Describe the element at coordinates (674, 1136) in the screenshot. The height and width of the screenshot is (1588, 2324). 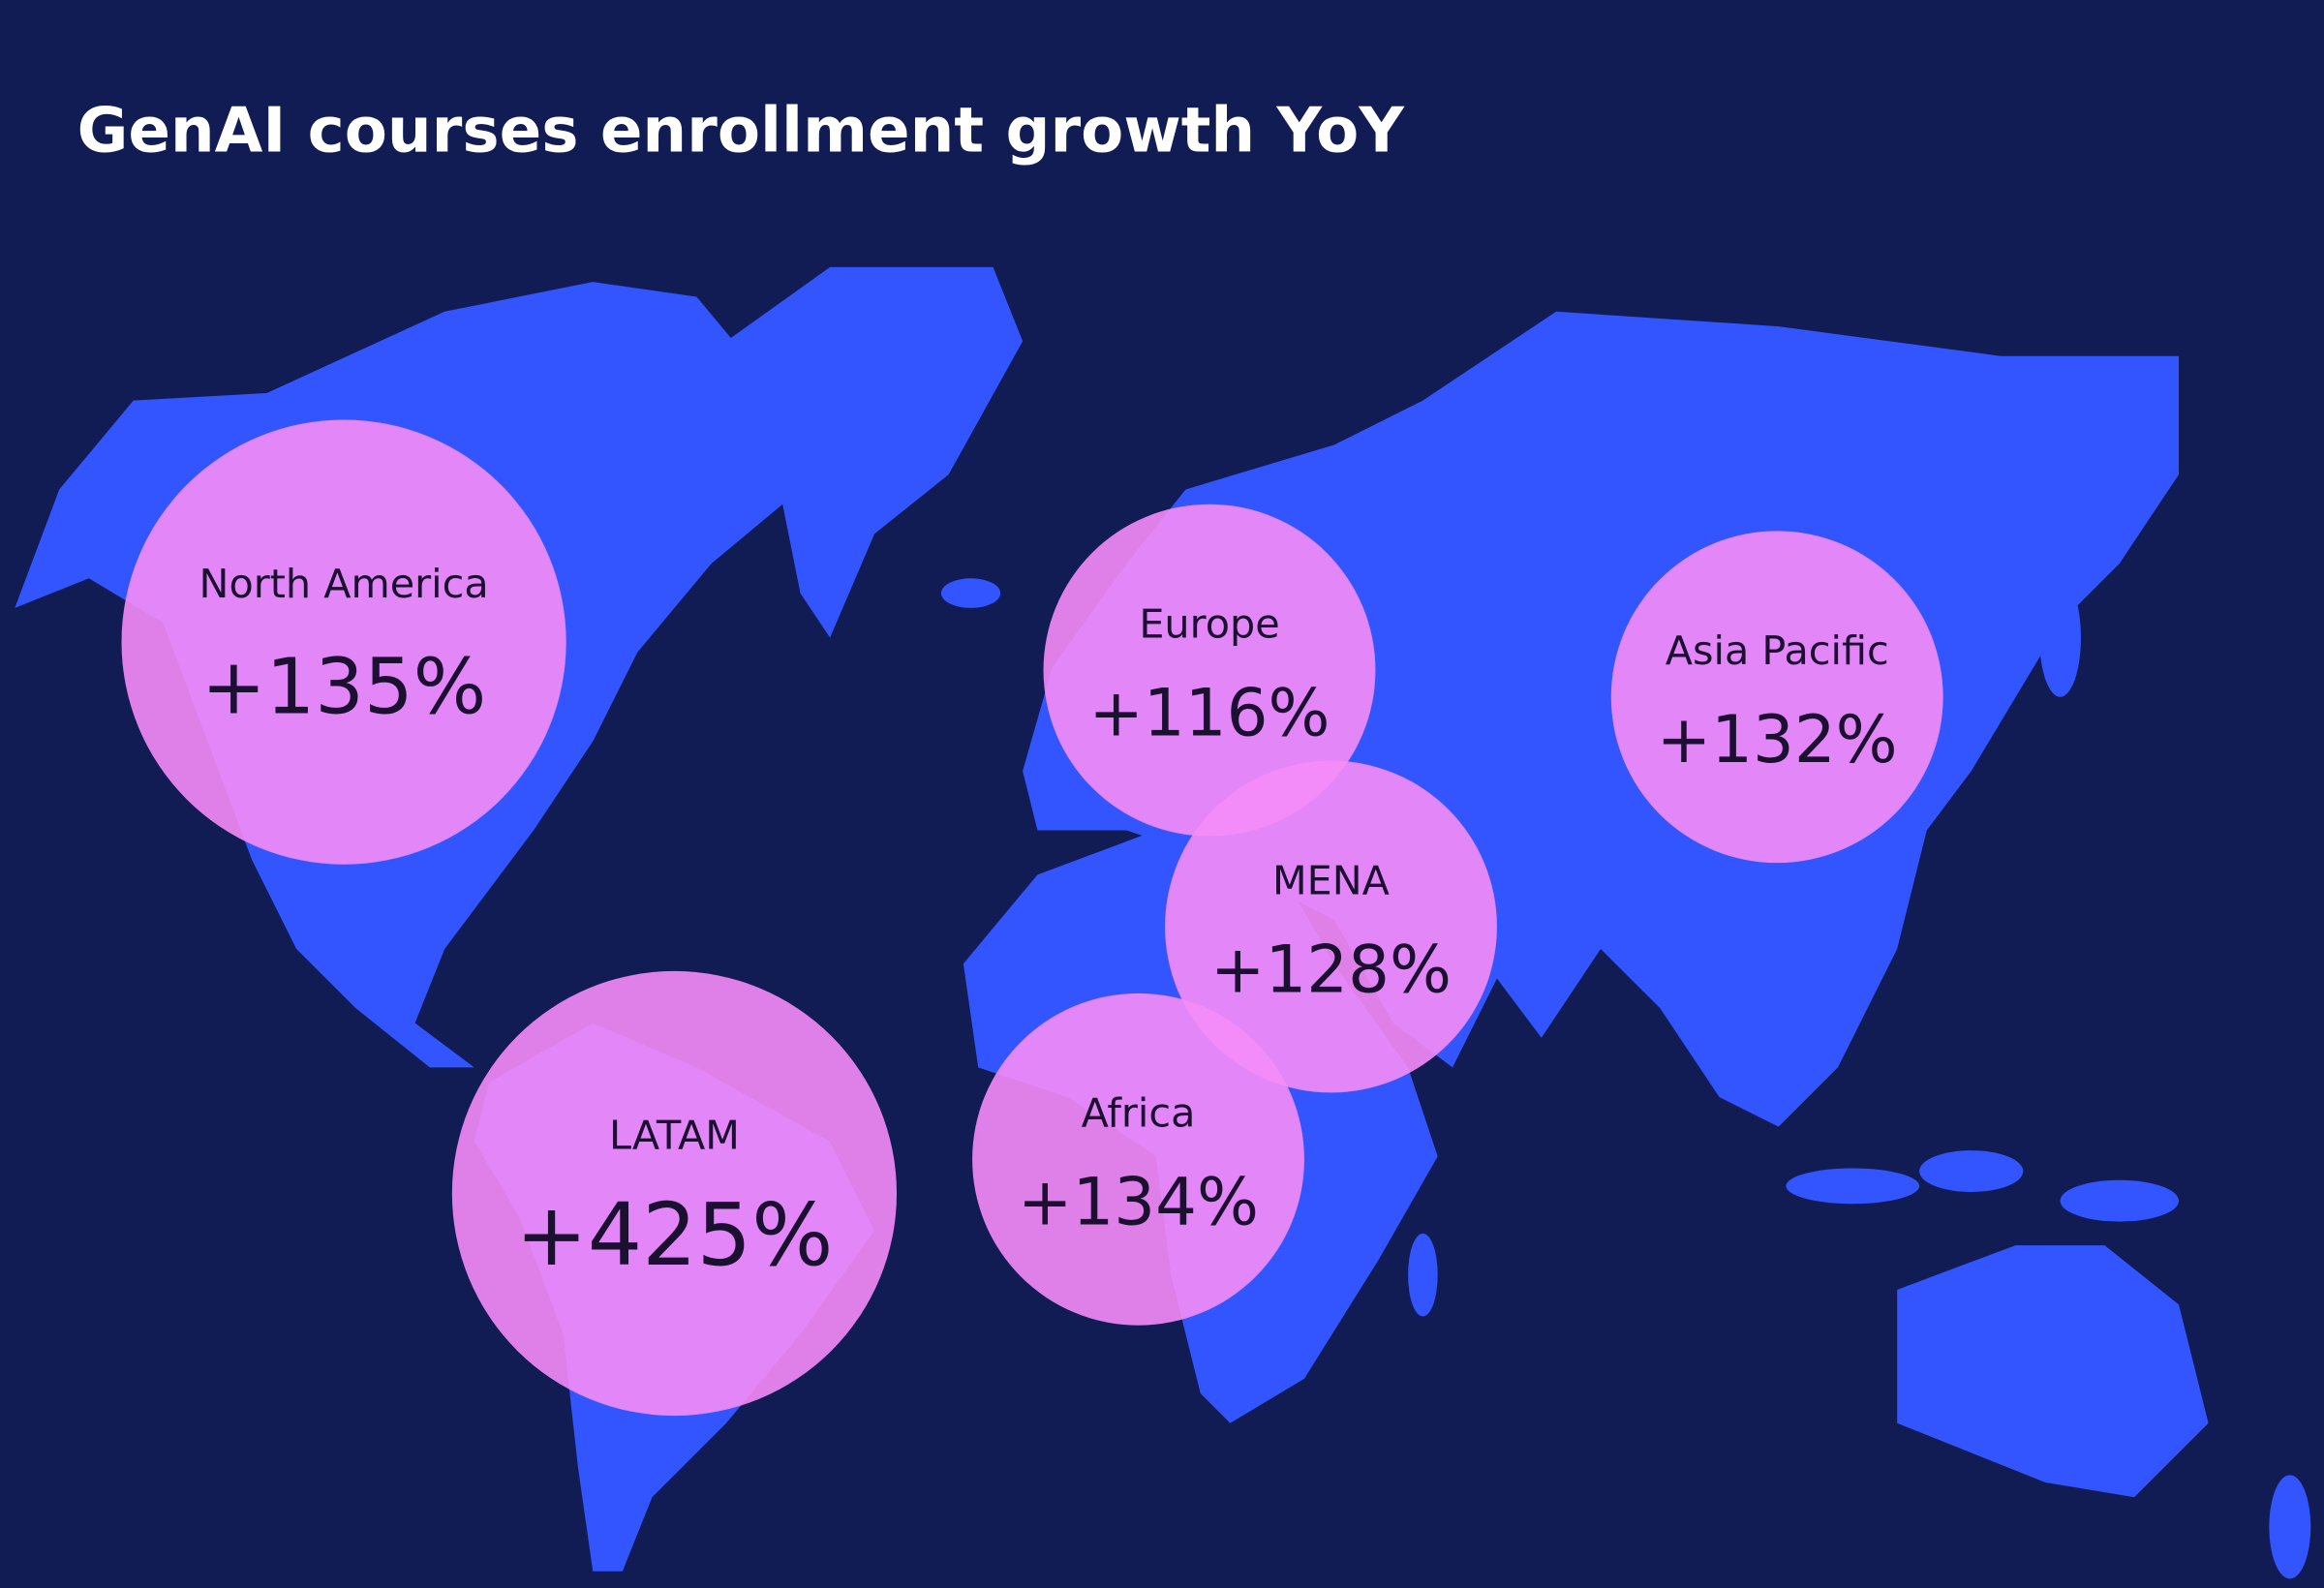
I see `region-name: LATAM` at that location.